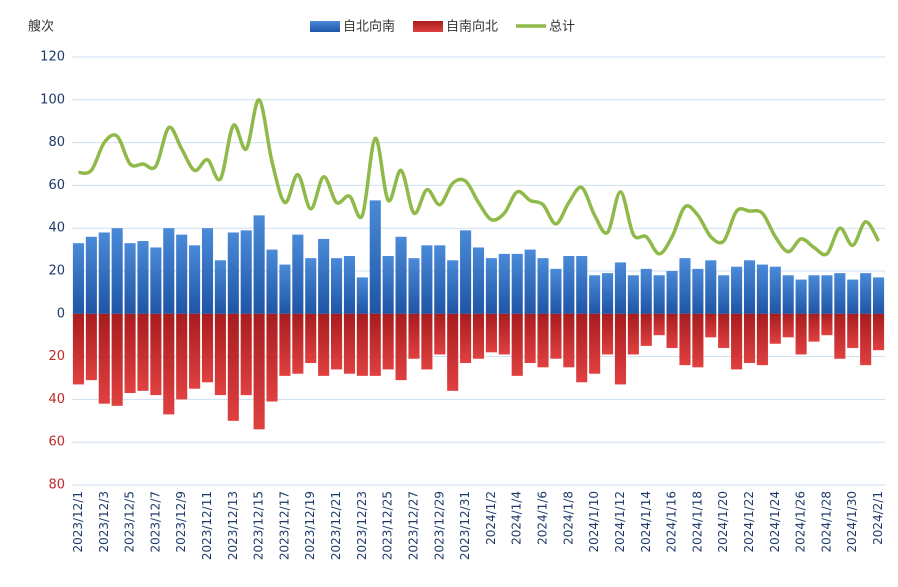 The height and width of the screenshot is (587, 898). What do you see at coordinates (155, 522) in the screenshot?
I see `x-tick-label: 2023/12/7` at bounding box center [155, 522].